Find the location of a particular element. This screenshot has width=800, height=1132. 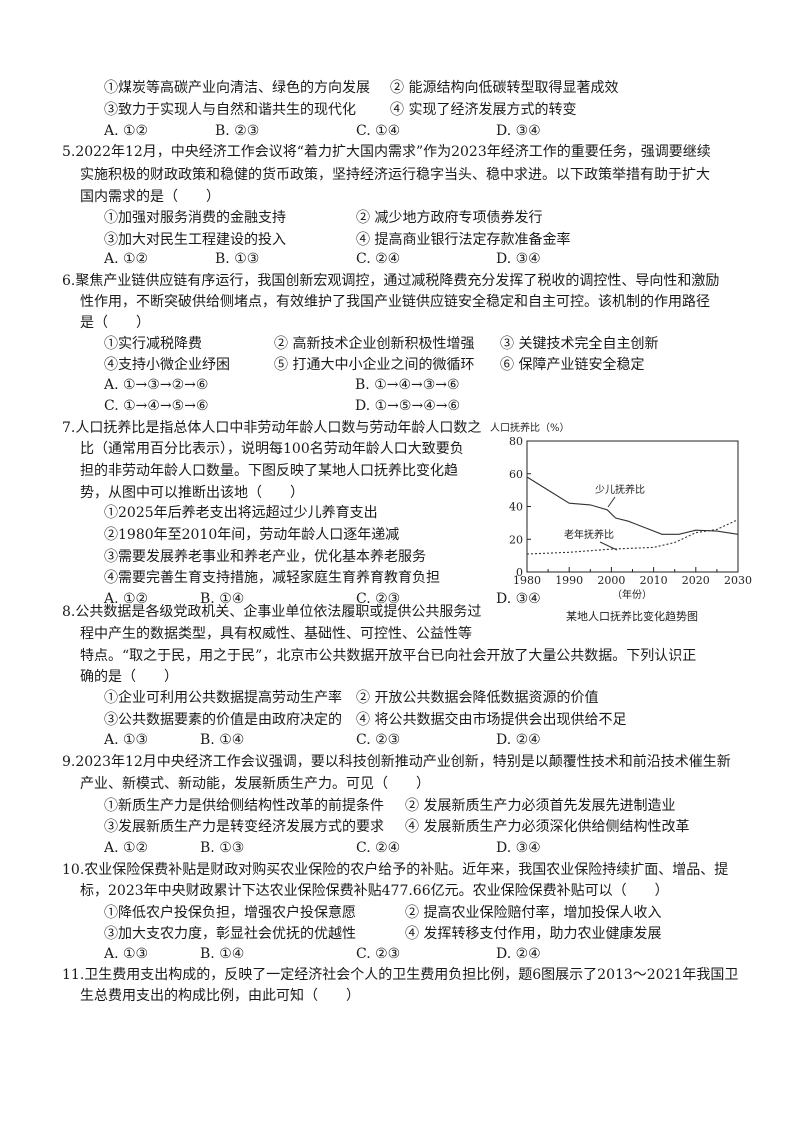

q7-option-4: ④需要完善生育支持措施，减轻家庭生育养育教育负担 is located at coordinates (272, 578).